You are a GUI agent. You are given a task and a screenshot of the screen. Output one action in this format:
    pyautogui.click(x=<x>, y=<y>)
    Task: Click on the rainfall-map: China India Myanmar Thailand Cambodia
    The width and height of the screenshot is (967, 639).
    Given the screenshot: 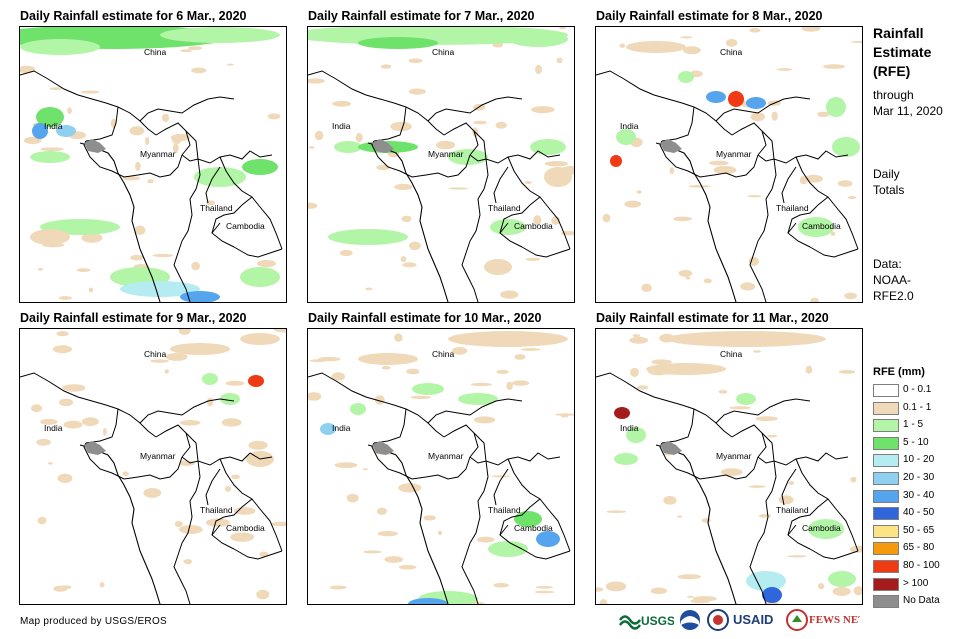 What is the action you would take?
    pyautogui.click(x=729, y=467)
    